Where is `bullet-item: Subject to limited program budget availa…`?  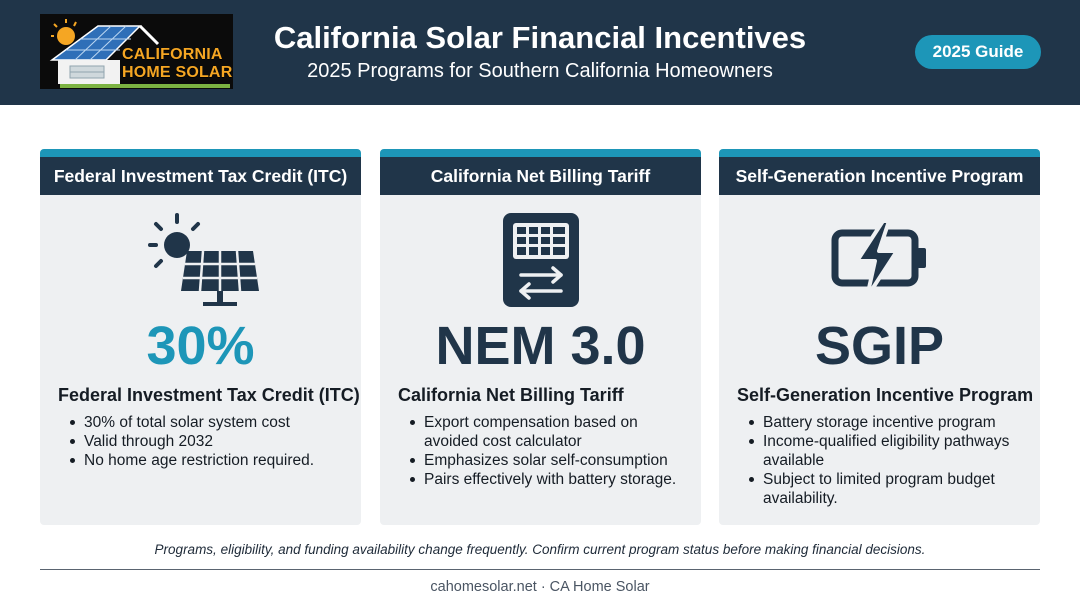 bullet-item: Subject to limited program budget availa… is located at coordinates (889, 489).